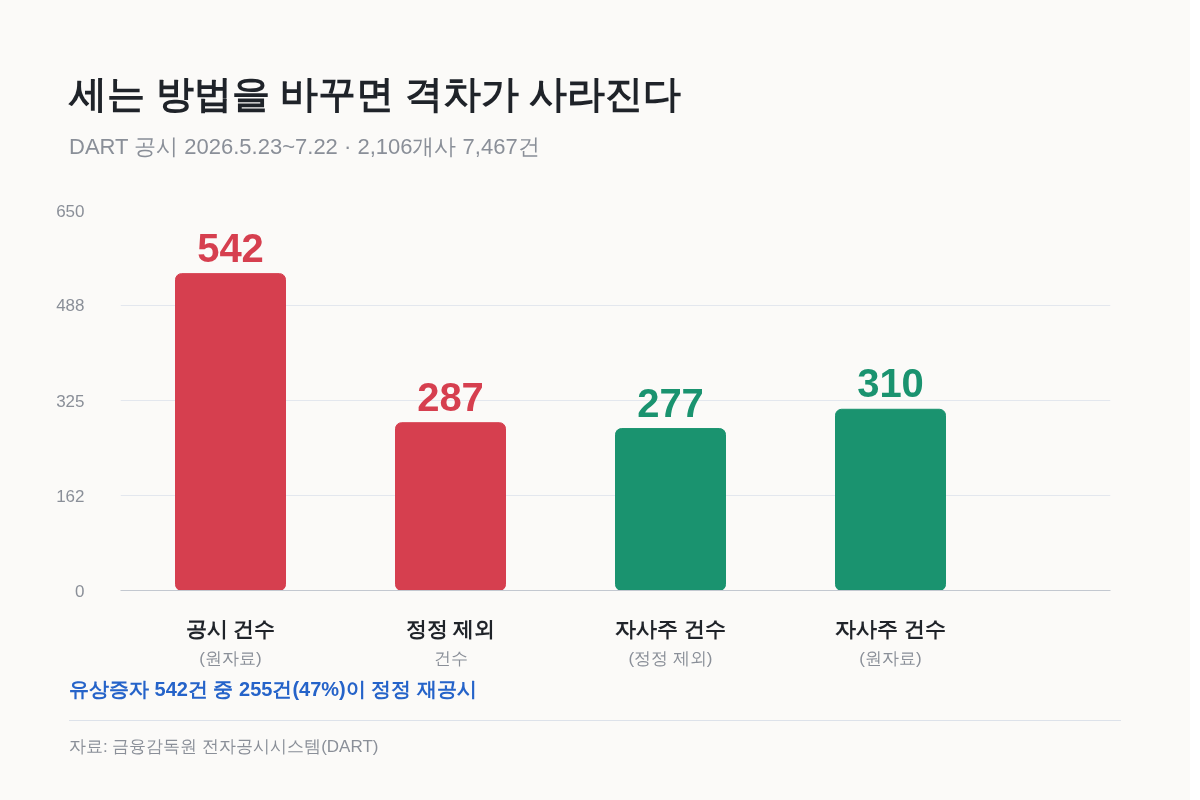 The height and width of the screenshot is (800, 1200). Describe the element at coordinates (80, 591) in the screenshot. I see `y-tick-label: 0` at that location.